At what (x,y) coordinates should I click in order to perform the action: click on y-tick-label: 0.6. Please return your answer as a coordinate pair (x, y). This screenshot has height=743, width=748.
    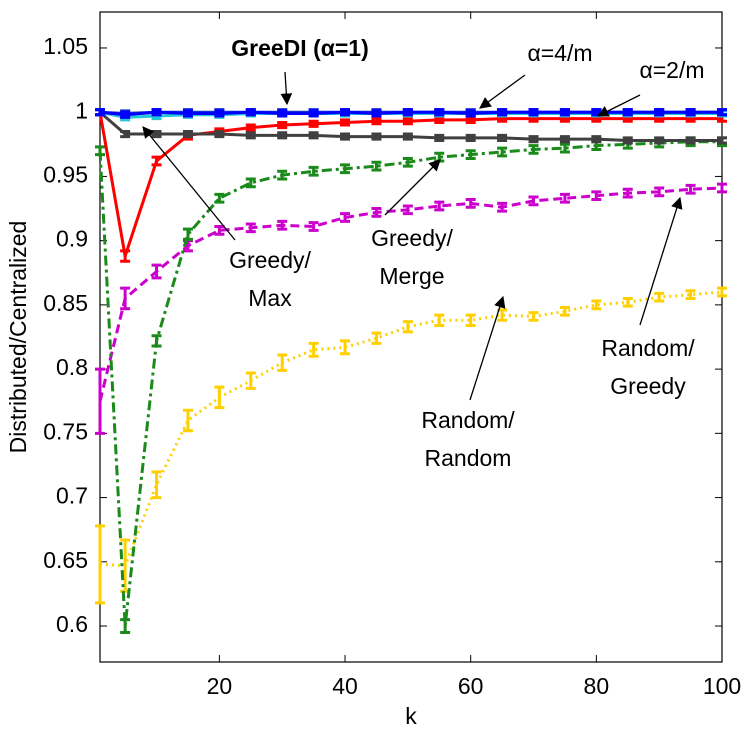
    Looking at the image, I should click on (72, 624).